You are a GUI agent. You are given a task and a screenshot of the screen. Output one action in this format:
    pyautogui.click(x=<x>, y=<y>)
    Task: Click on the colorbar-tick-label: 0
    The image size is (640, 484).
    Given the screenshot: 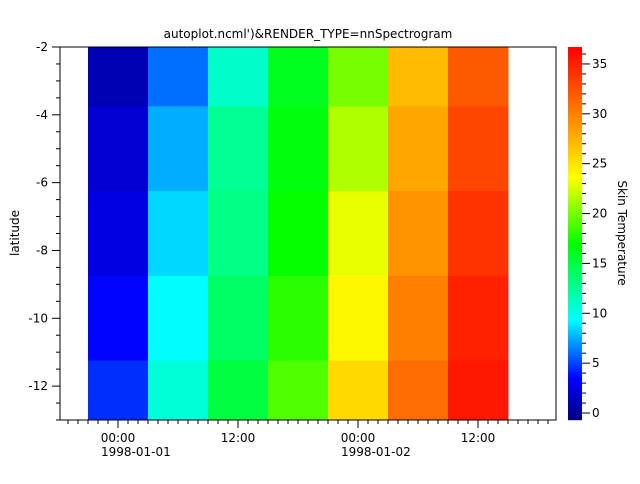 What is the action you would take?
    pyautogui.click(x=596, y=413)
    